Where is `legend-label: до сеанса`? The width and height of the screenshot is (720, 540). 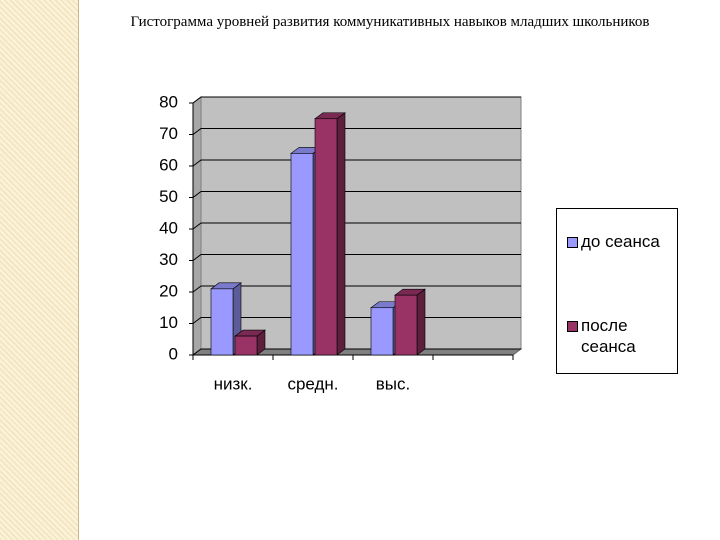 legend-label: до сеанса is located at coordinates (620, 241).